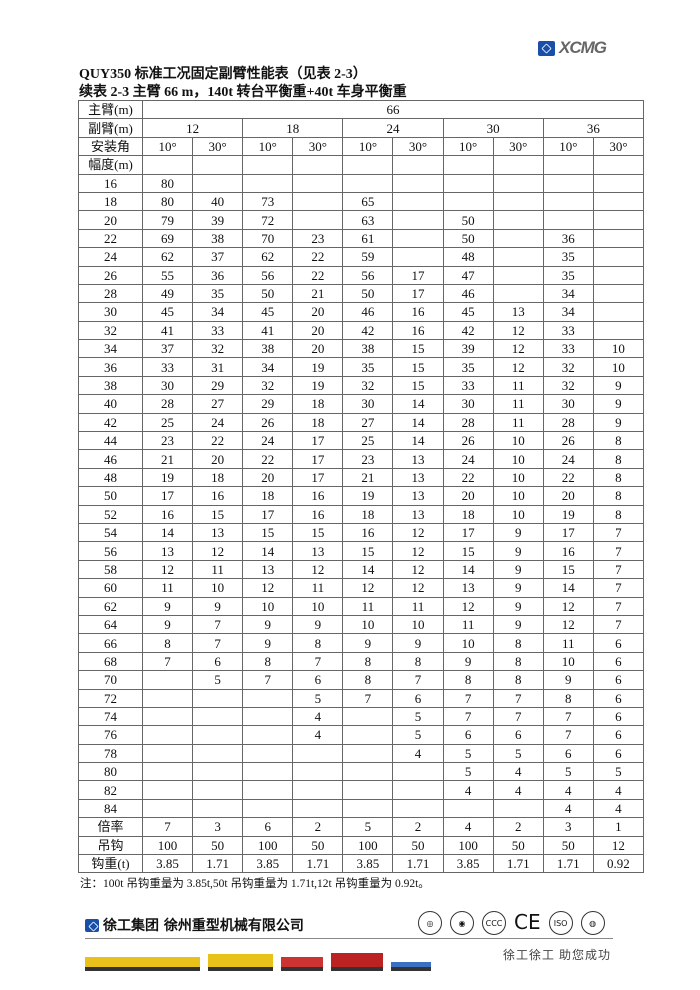 The width and height of the screenshot is (700, 990). Describe the element at coordinates (368, 367) in the screenshot. I see `capacity-cell: 35` at that location.